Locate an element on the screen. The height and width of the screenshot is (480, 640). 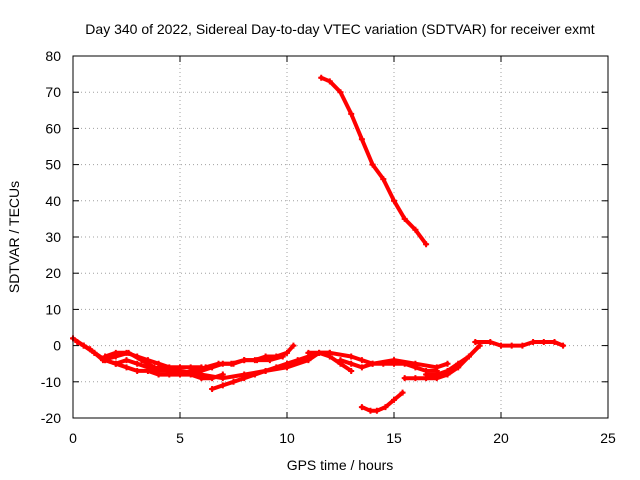
y-tick-label: 30 is located at coordinates (53, 237).